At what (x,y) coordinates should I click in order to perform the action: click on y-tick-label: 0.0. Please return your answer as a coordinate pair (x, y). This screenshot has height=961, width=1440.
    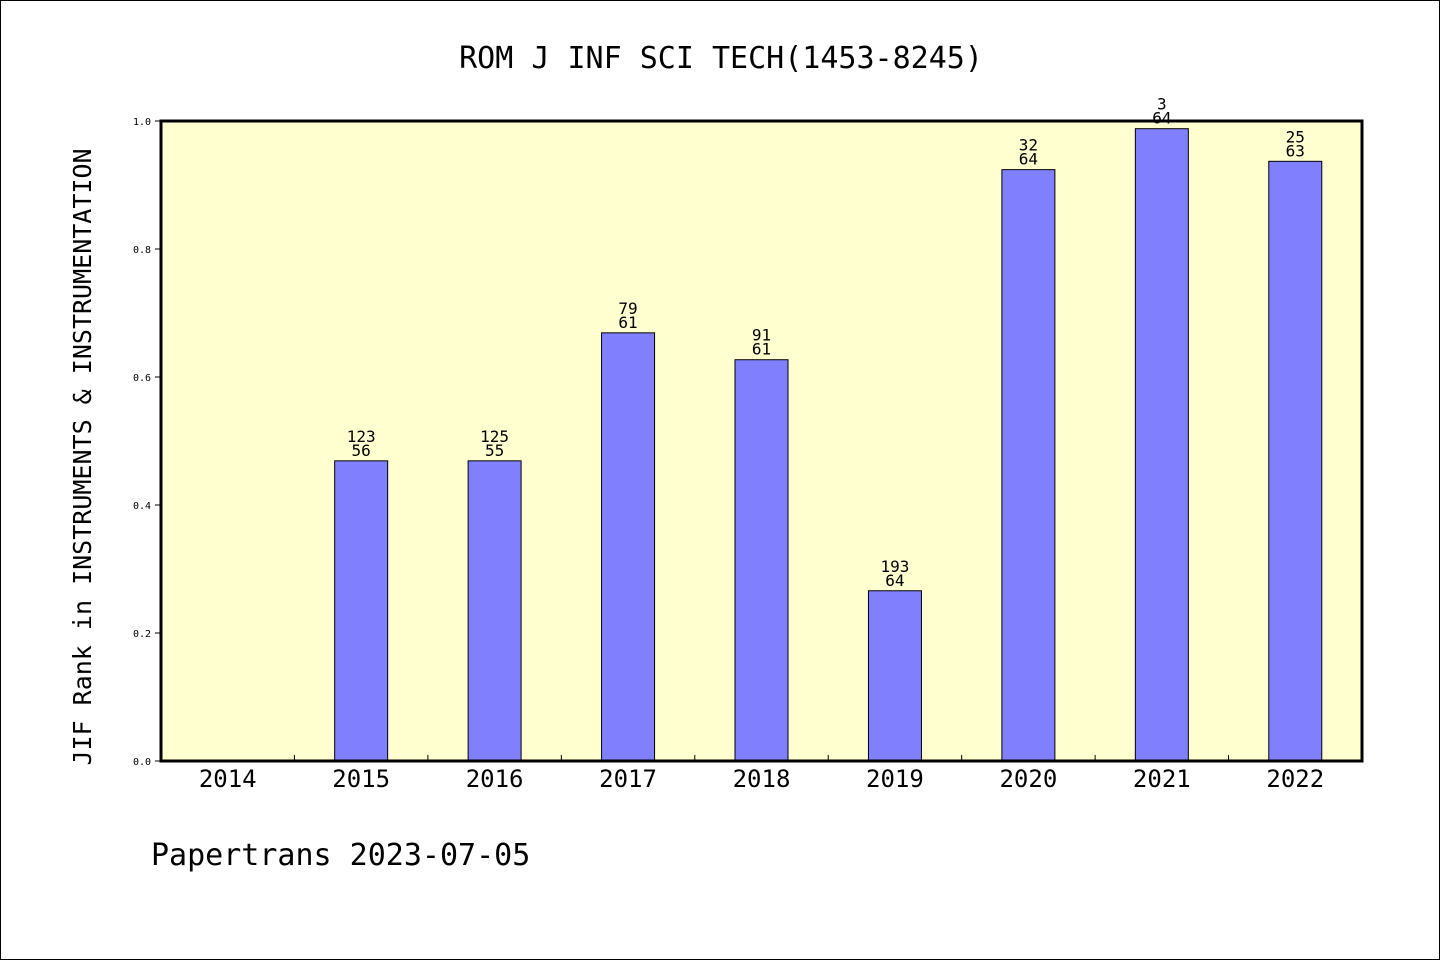
    Looking at the image, I should click on (142, 762).